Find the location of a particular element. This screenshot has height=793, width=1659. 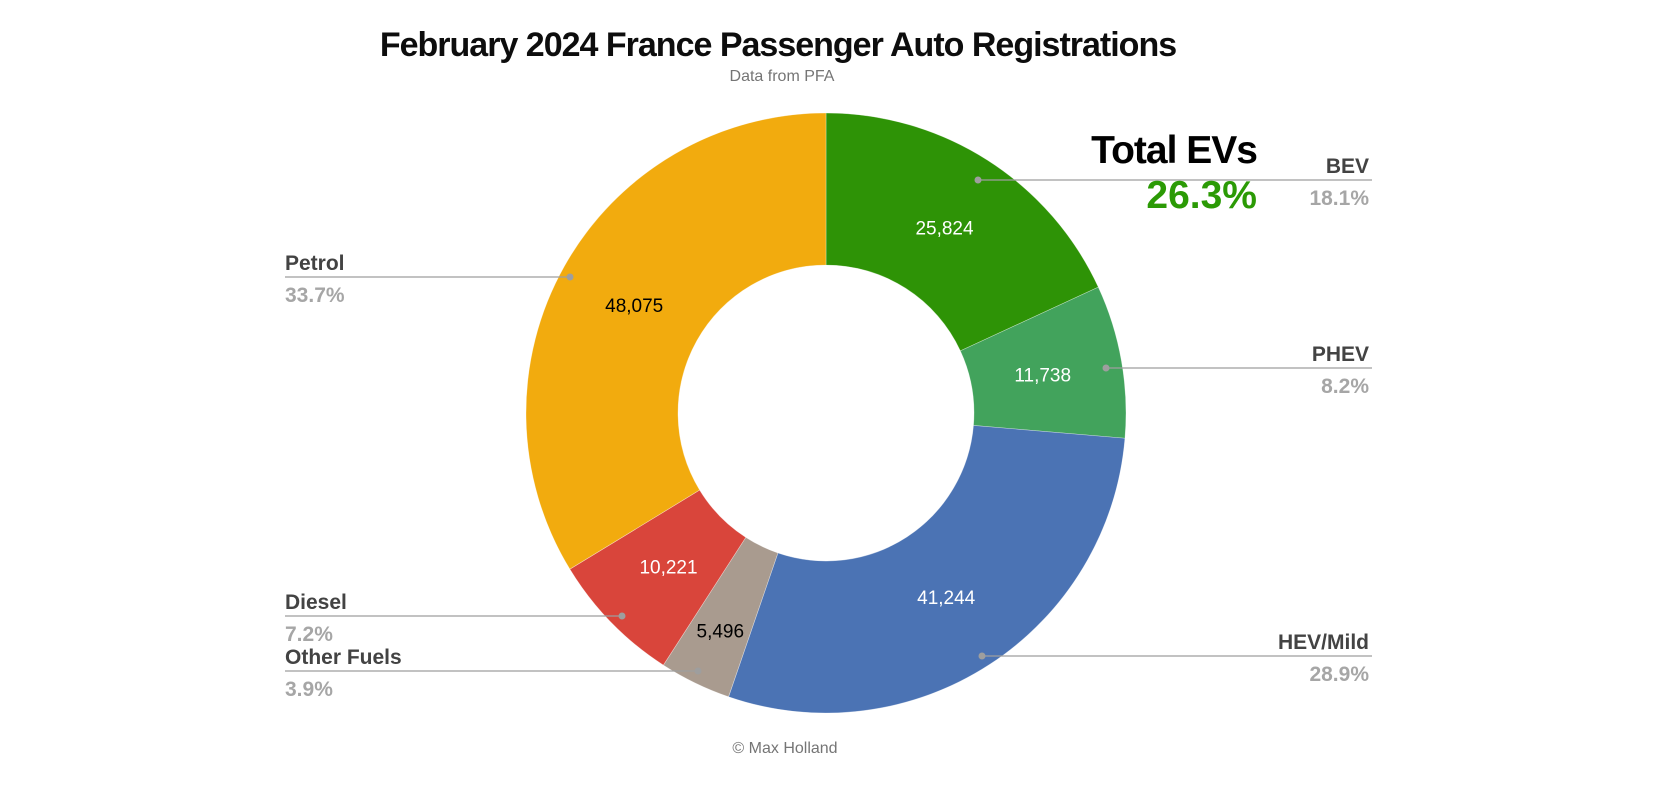

callout-hev-mild-pct: 28.9% is located at coordinates (1339, 674).